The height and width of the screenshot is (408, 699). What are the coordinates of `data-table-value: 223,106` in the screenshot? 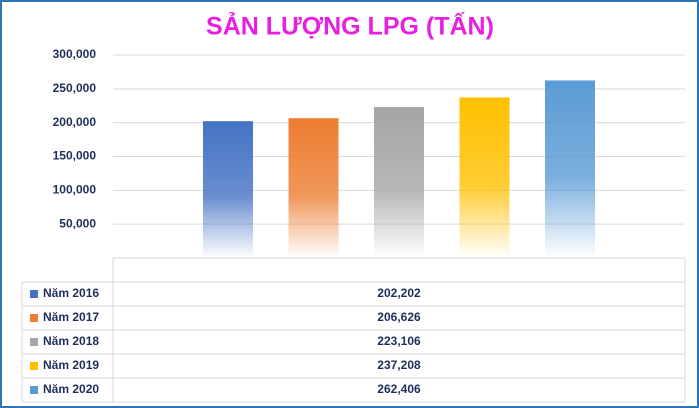 It's located at (399, 341).